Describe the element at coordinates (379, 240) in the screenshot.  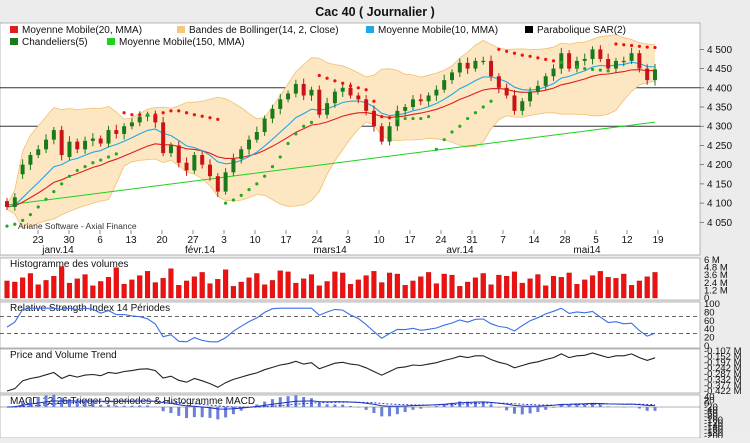
I see `x-tick-label: 10` at that location.